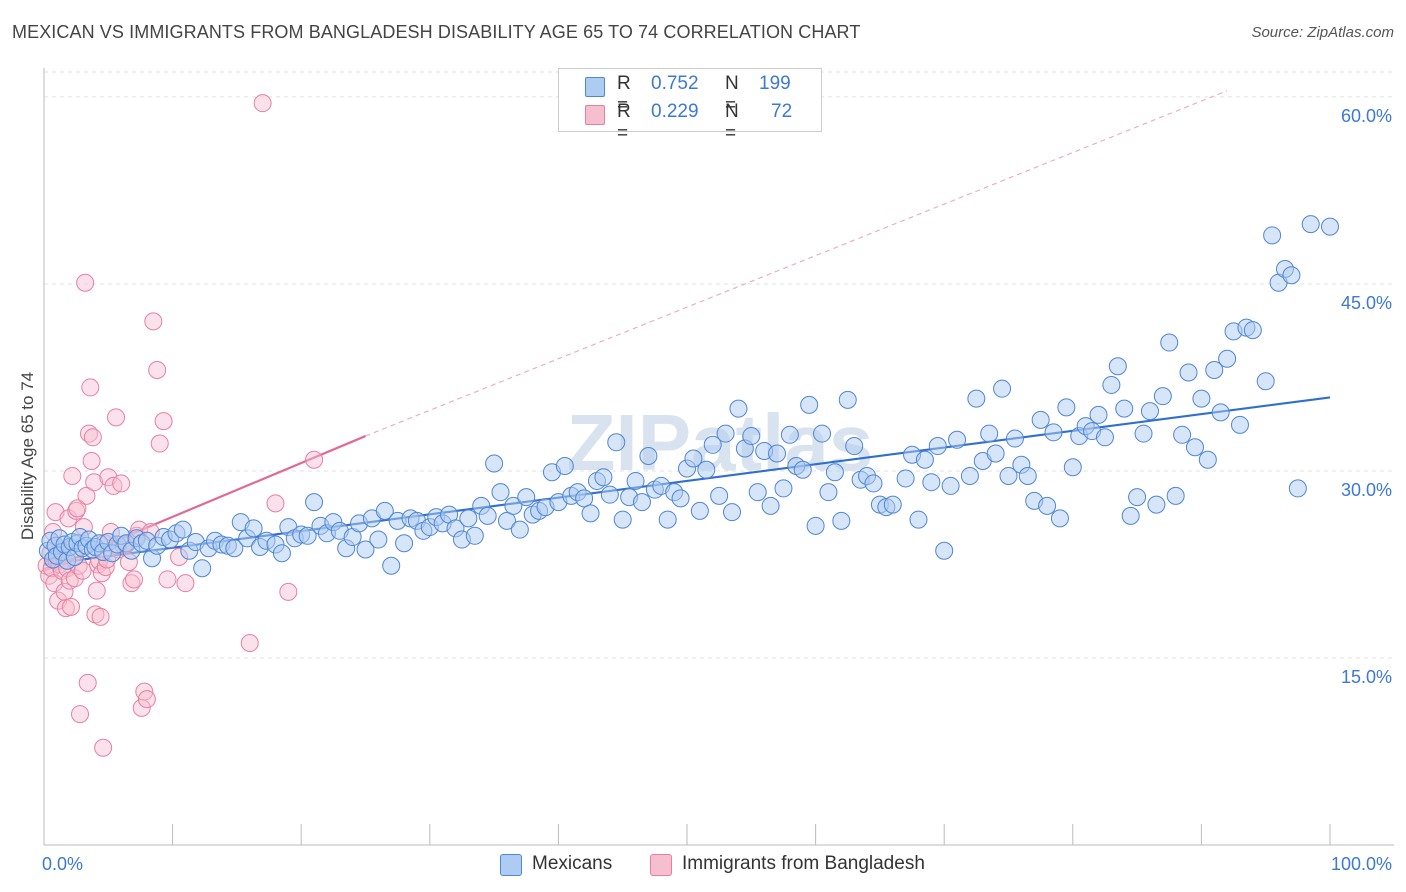 This screenshot has height=892, width=1406. What do you see at coordinates (595, 115) in the screenshot?
I see `legend-swatch-pink` at bounding box center [595, 115].